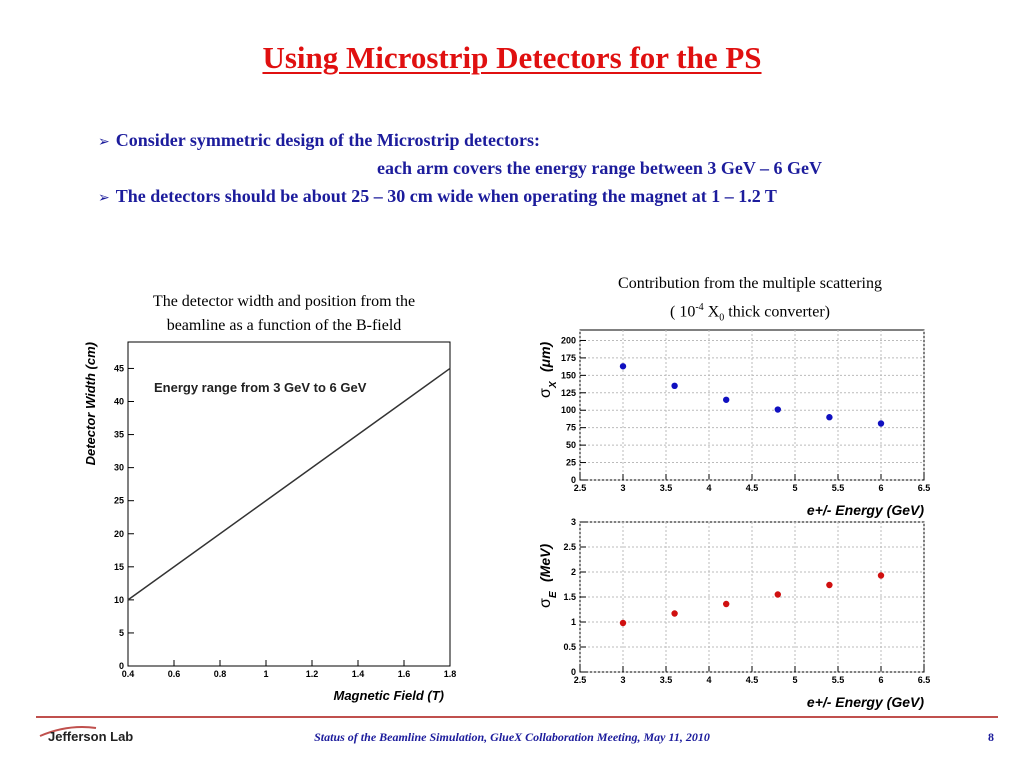 The width and height of the screenshot is (1024, 768). What do you see at coordinates (121, 633) in the screenshot?
I see `y-tick-label: 5` at bounding box center [121, 633].